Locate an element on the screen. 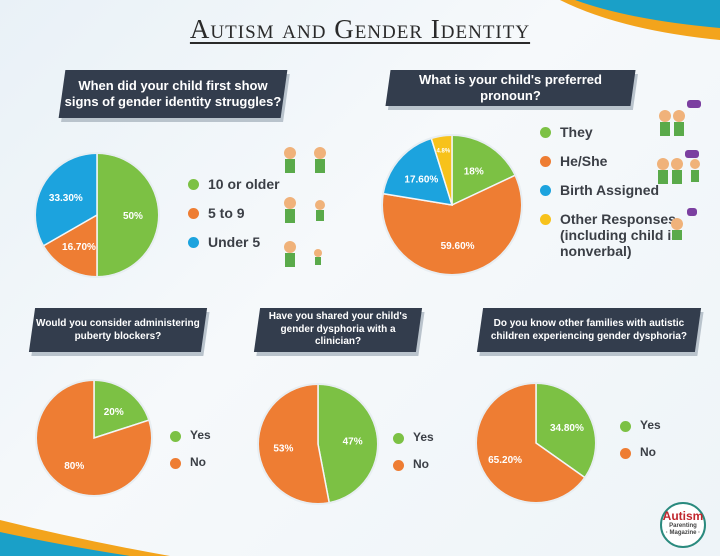 Image resolution: width=720 pixels, height=556 pixels. legend-item: 5 to 9 is located at coordinates (234, 213).